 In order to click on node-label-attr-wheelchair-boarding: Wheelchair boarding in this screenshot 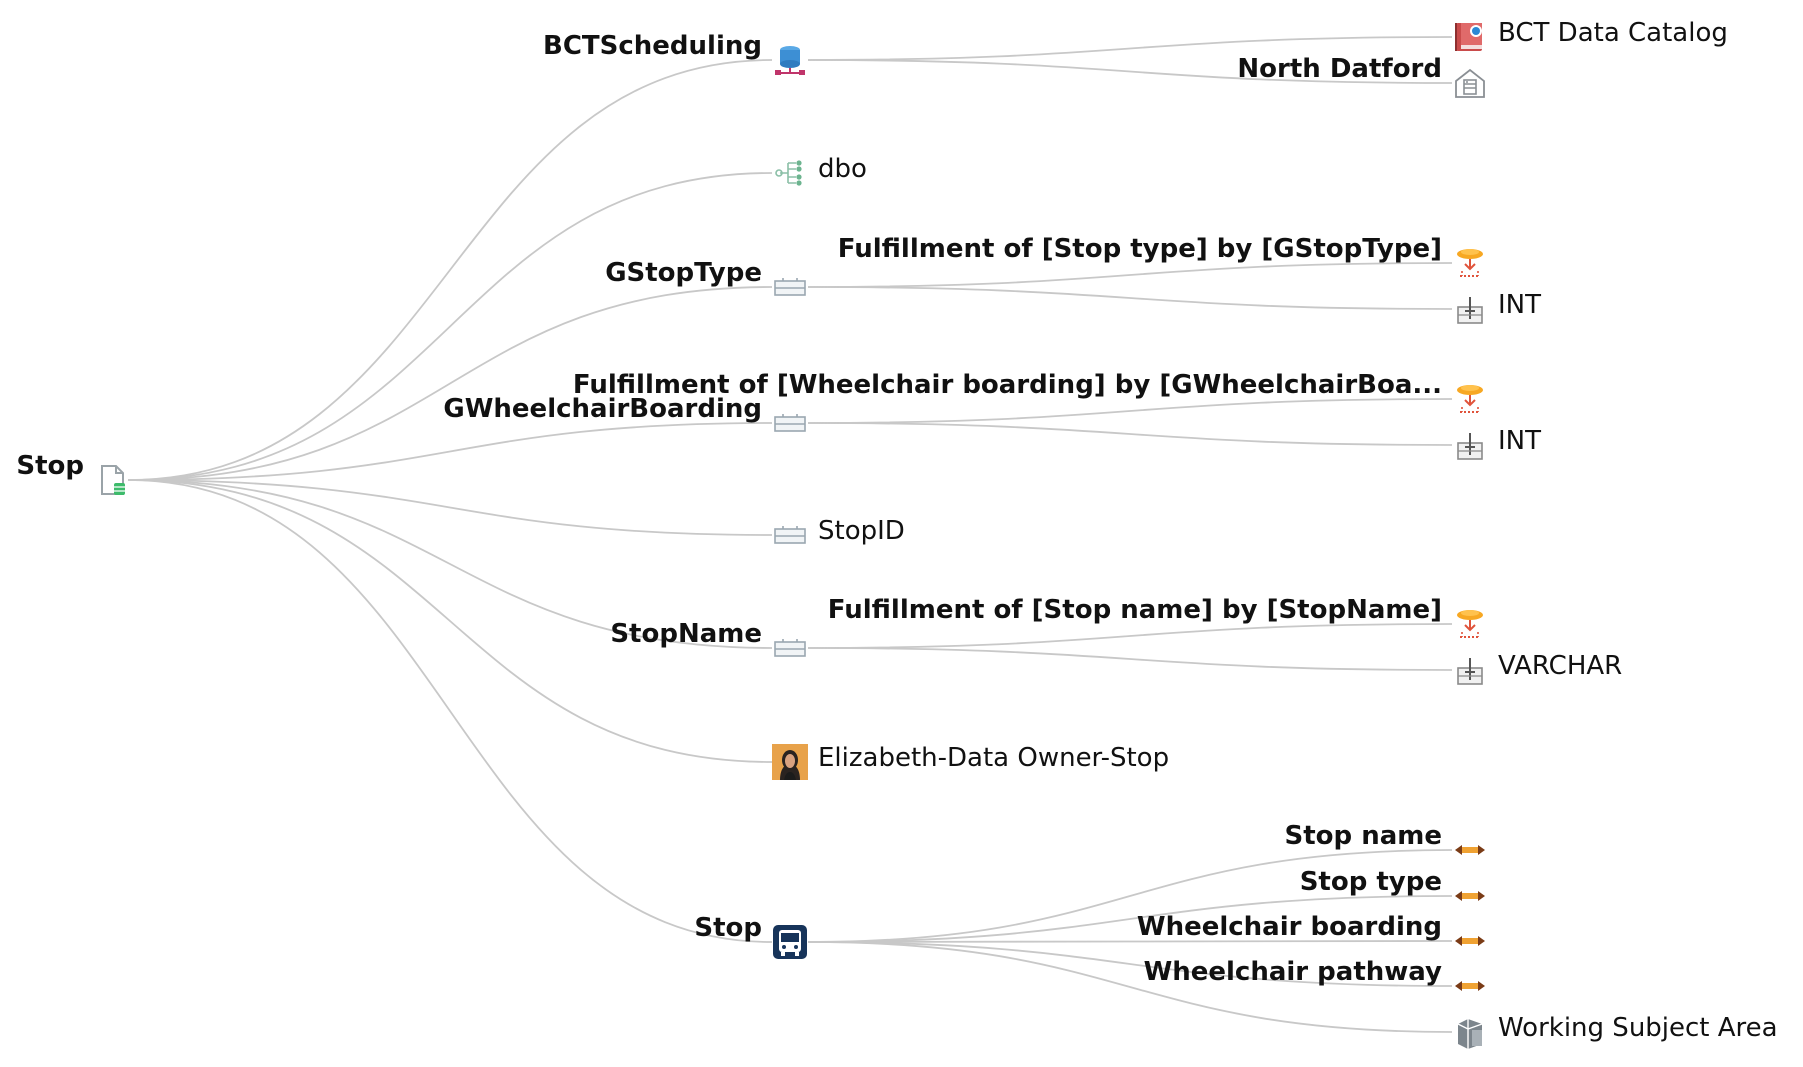, I will do `click(1289, 927)`.